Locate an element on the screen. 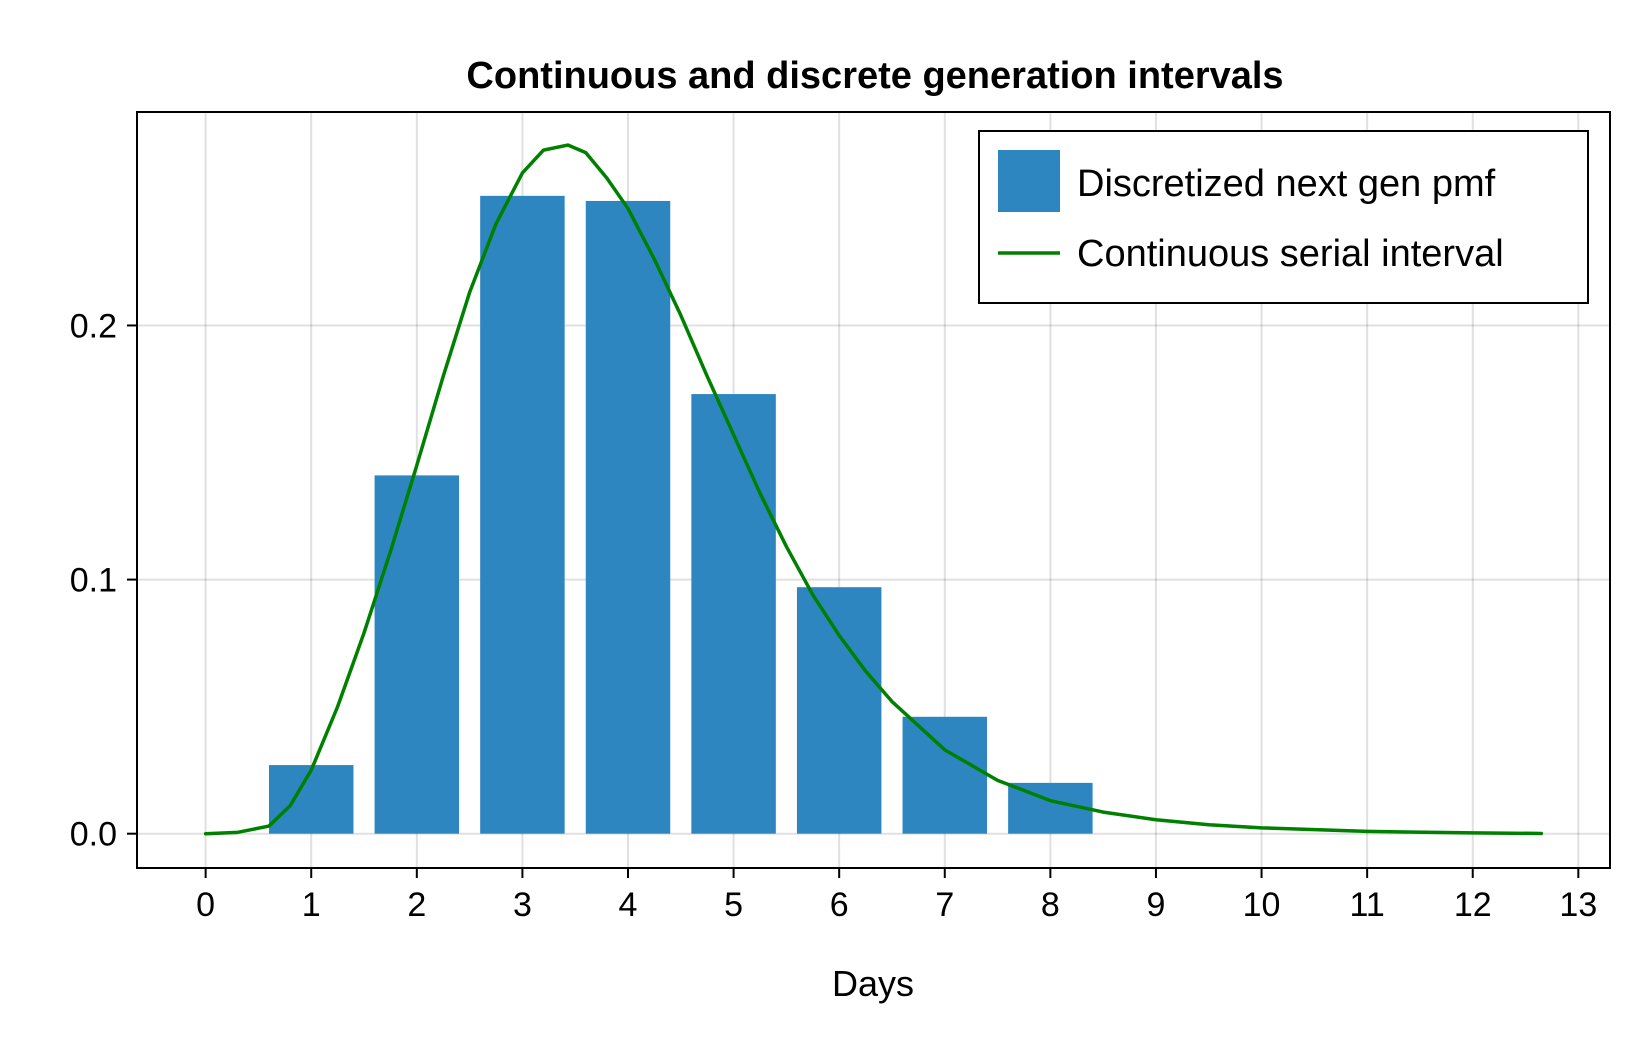  legend-box is located at coordinates (1283, 217).